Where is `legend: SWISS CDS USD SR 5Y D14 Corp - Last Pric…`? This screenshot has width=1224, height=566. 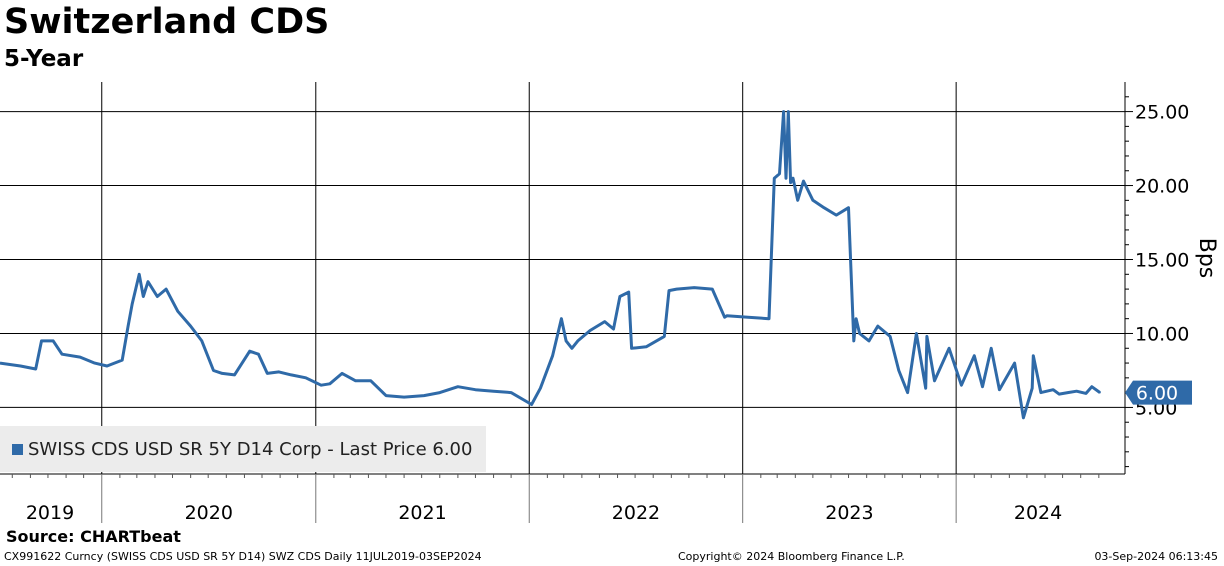 legend: SWISS CDS USD SR 5Y D14 Corp - Last Pric… is located at coordinates (243, 449).